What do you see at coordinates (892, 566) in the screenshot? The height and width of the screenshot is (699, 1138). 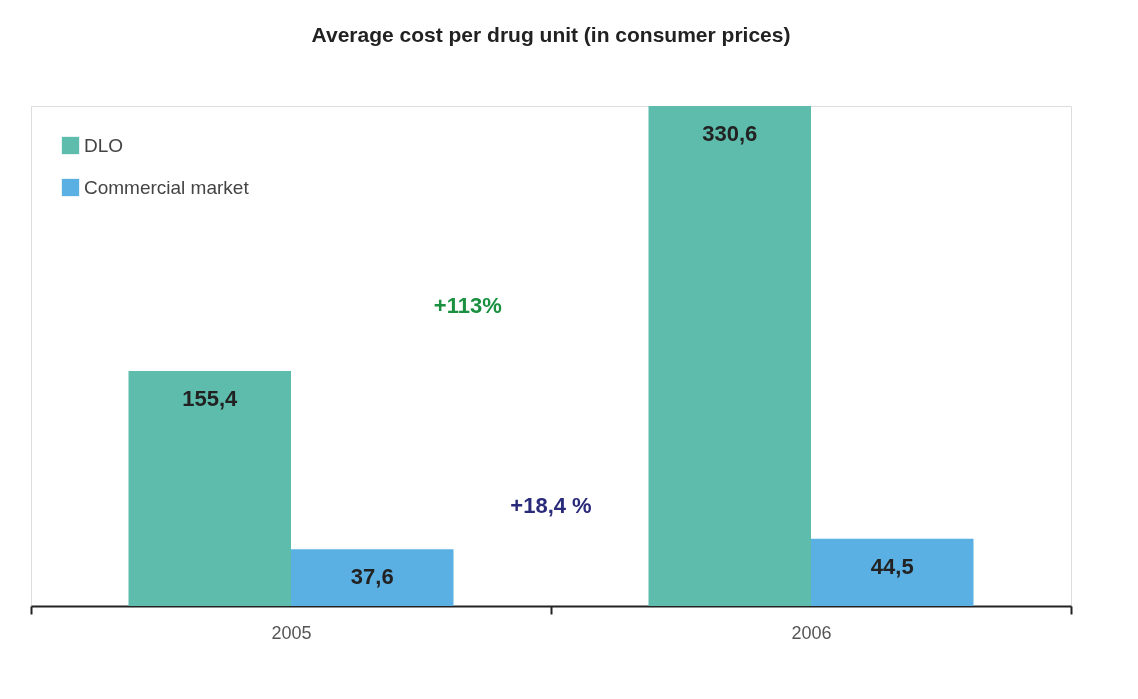 I see `data-label: 44,5` at bounding box center [892, 566].